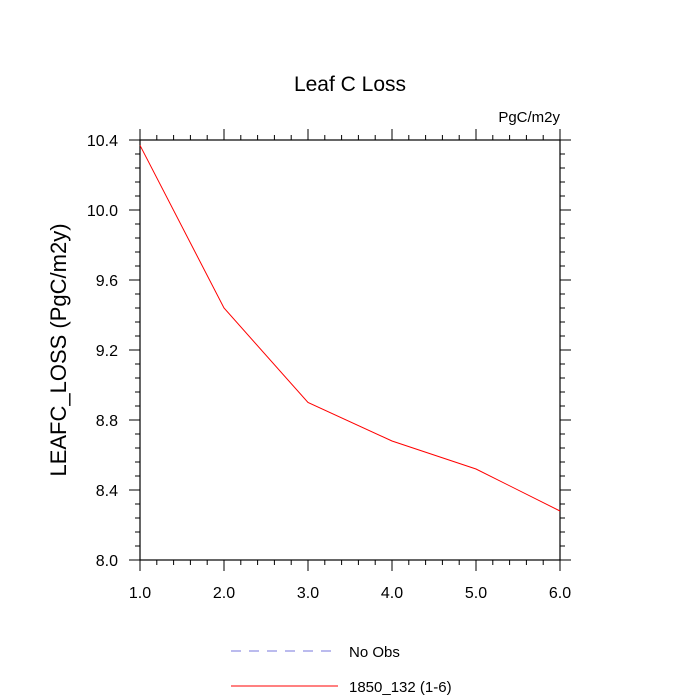  I want to click on legend-label: 1850_132 (1-6), so click(400, 687).